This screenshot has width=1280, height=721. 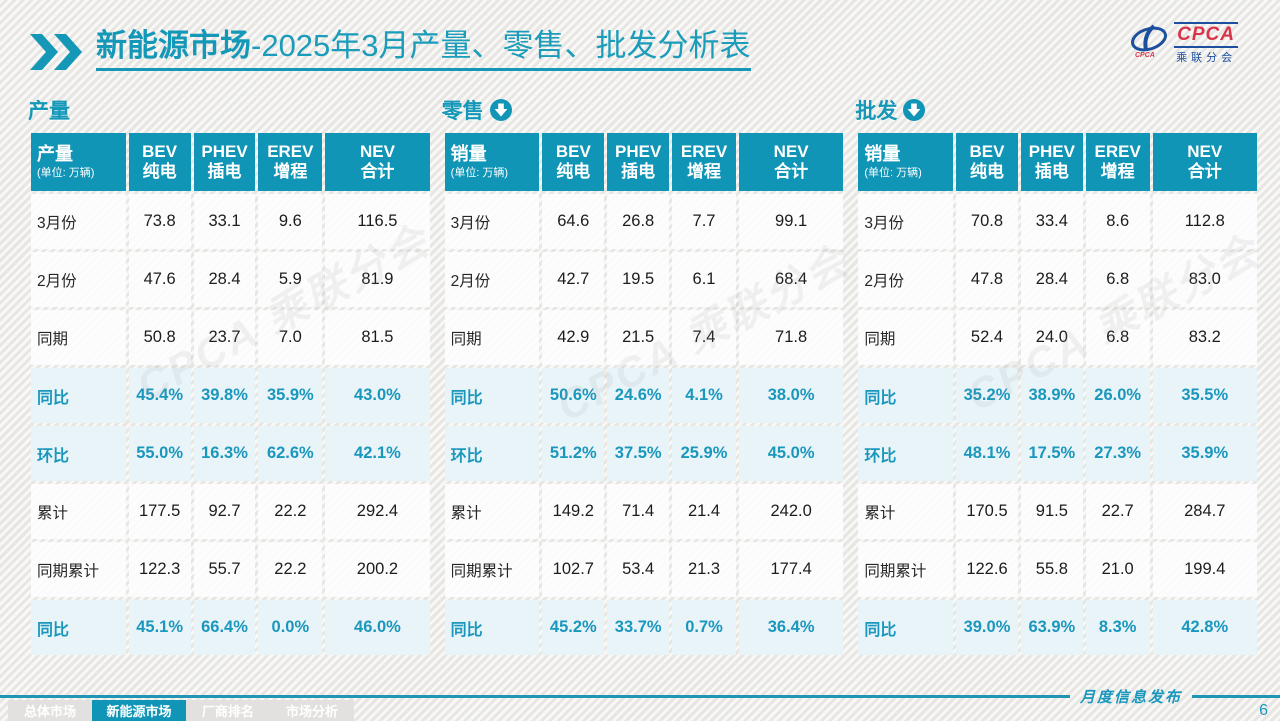 I want to click on data-cell: 6.1, so click(x=704, y=279).